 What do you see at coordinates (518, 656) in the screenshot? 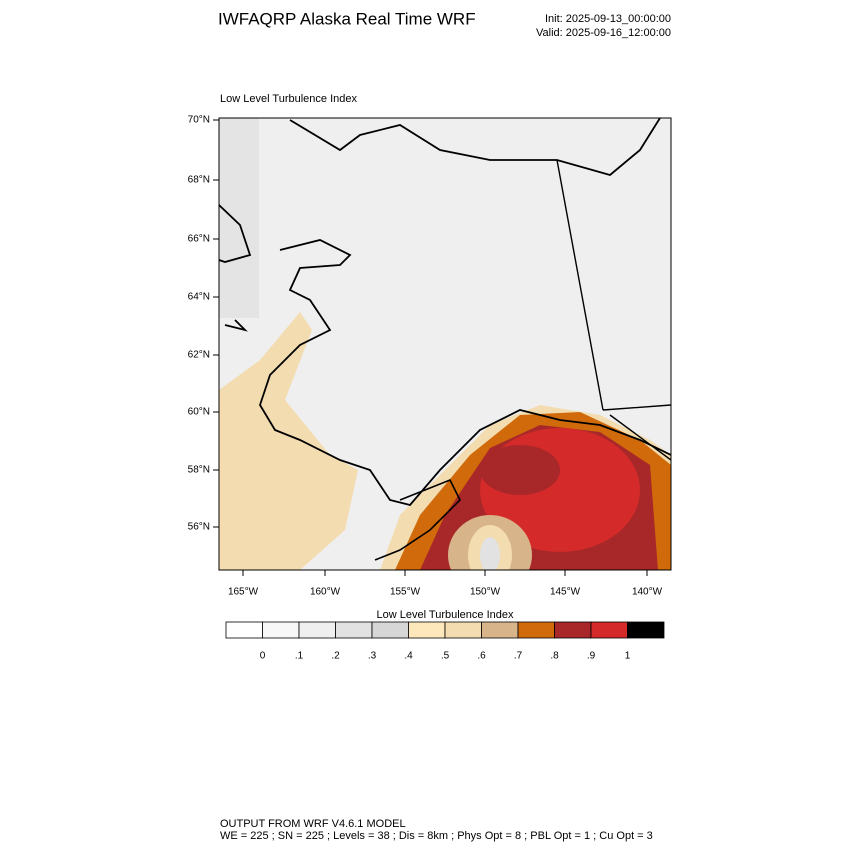
I see `colorbar-label: .7` at bounding box center [518, 656].